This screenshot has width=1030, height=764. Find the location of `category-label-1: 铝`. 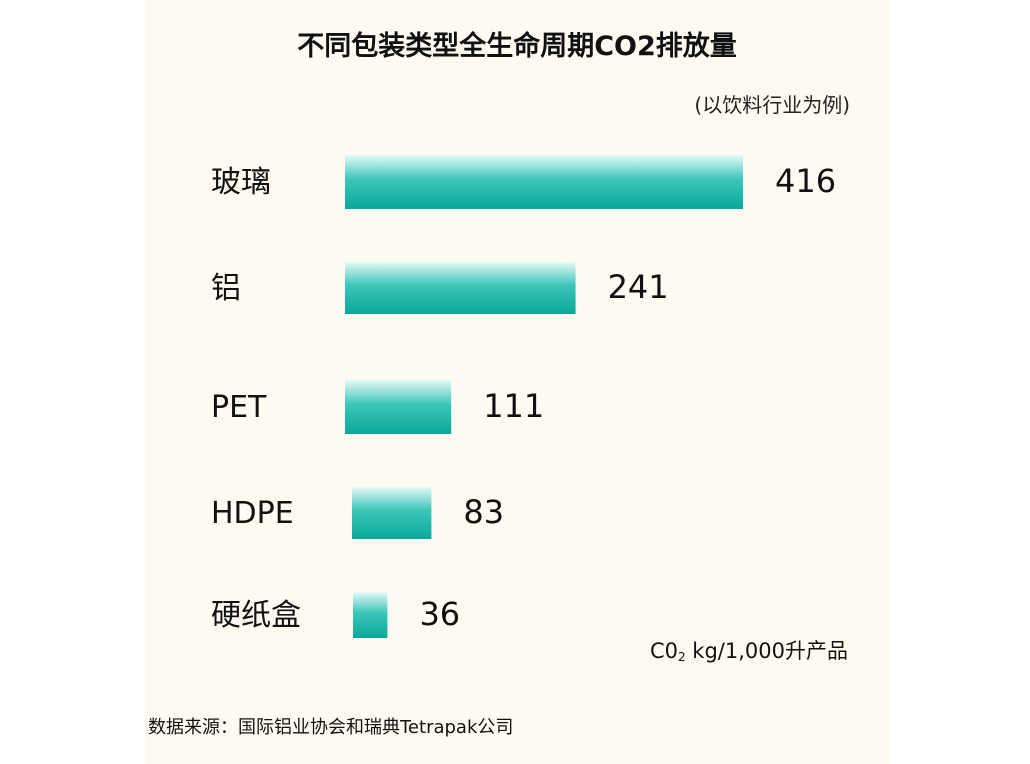

category-label-1: 铝 is located at coordinates (226, 288).